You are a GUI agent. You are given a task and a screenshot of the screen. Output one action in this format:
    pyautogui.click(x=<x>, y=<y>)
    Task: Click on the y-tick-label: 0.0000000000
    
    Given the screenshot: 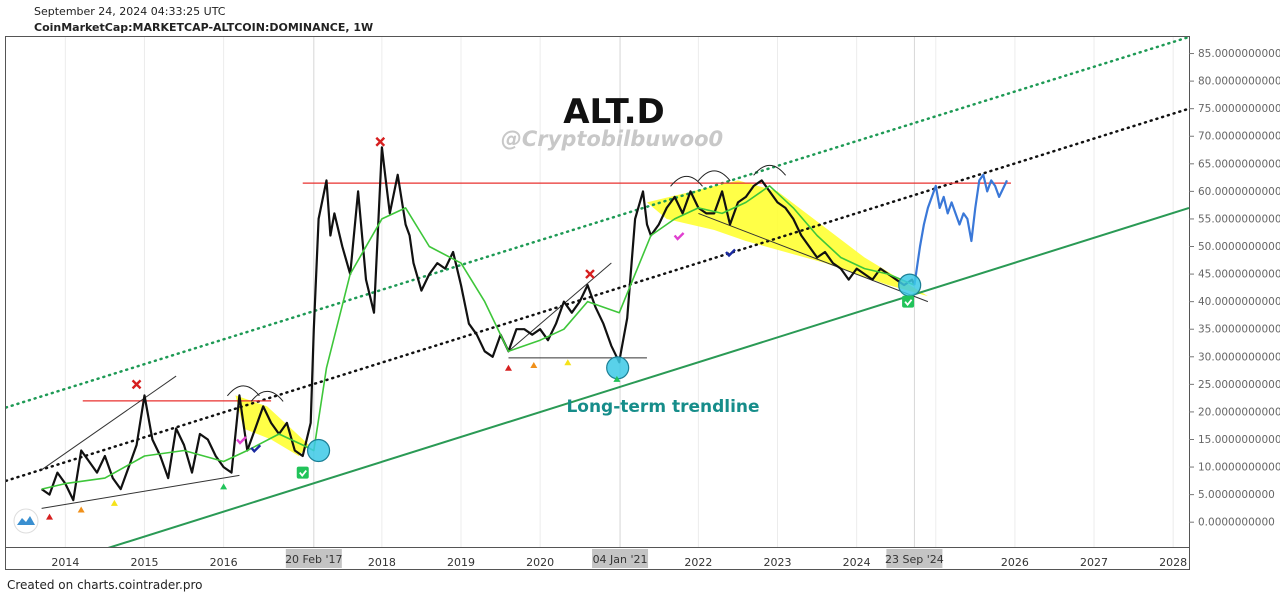 What is the action you would take?
    pyautogui.click(x=1236, y=523)
    